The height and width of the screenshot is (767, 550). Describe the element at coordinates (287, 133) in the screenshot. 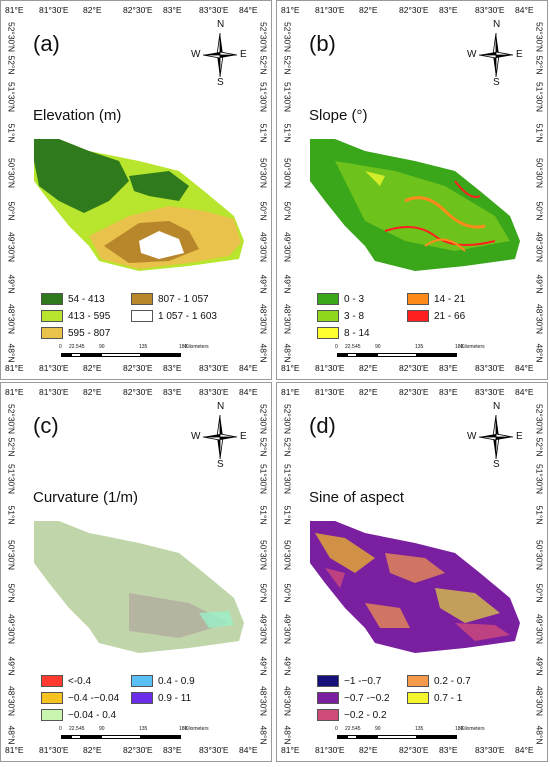

I see `y-tick-label: 51°N` at that location.